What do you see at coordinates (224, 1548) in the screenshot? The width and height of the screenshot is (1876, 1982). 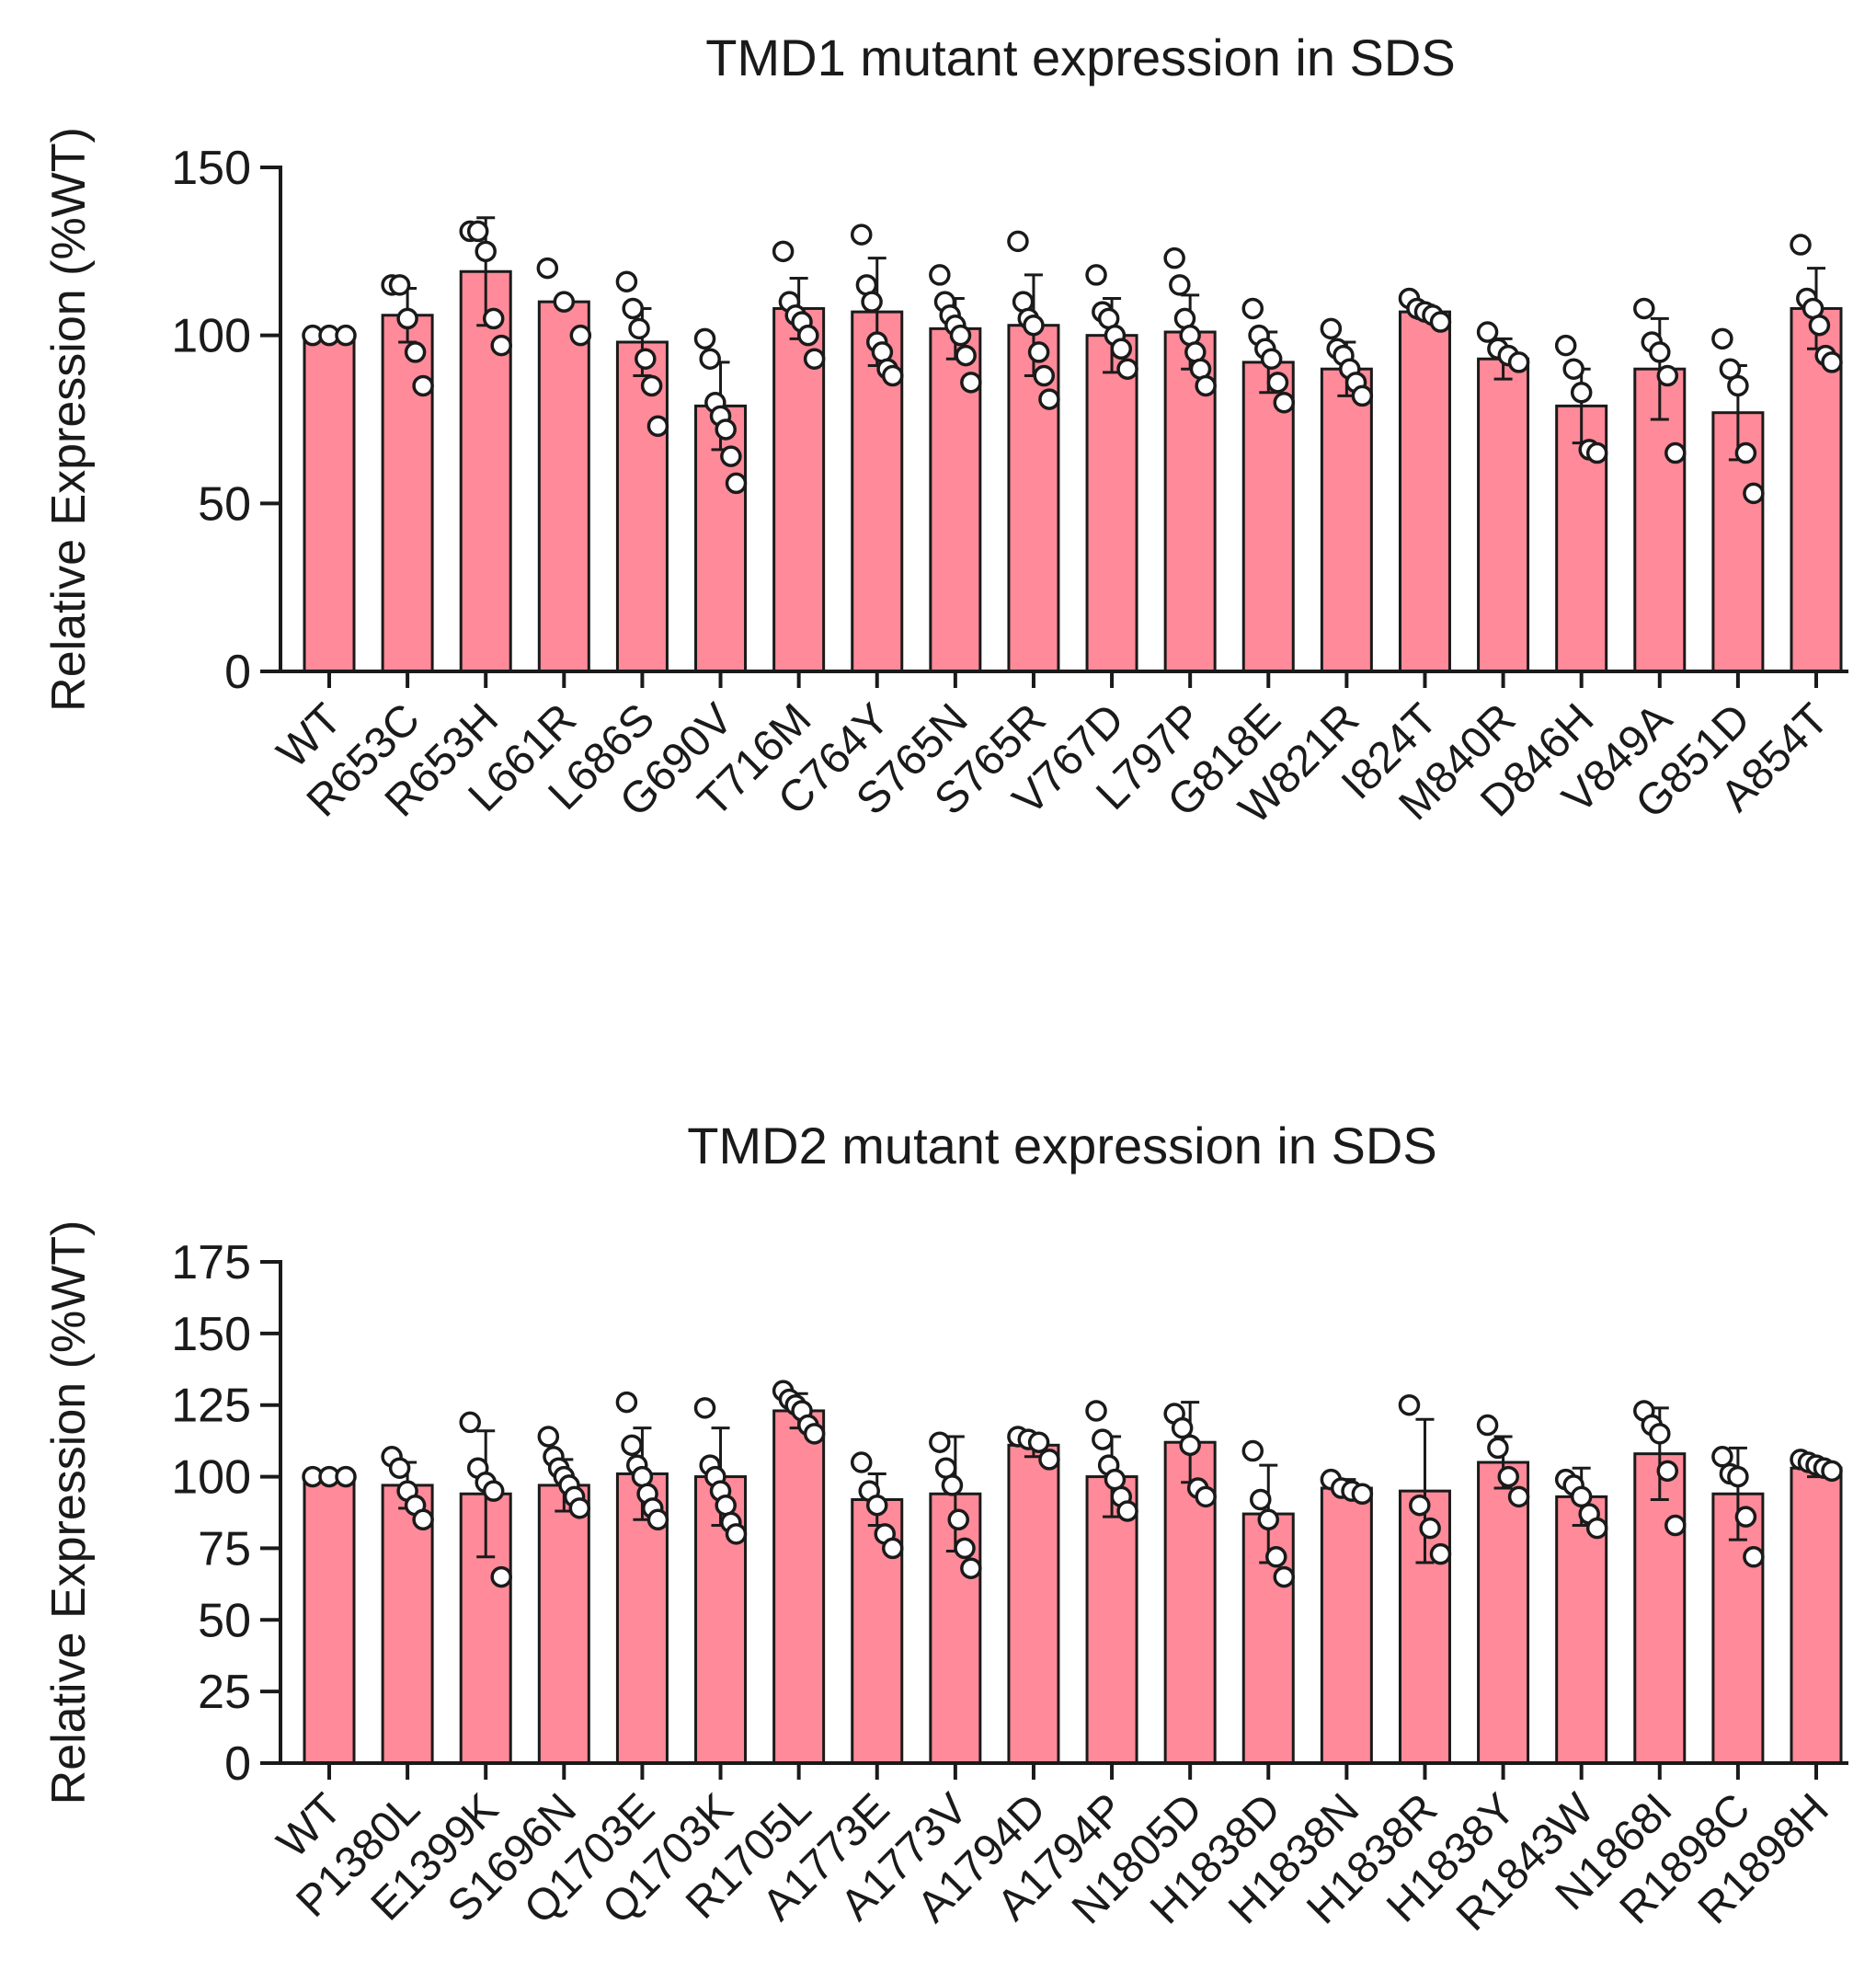 I see `y-tick-label: 75` at bounding box center [224, 1548].